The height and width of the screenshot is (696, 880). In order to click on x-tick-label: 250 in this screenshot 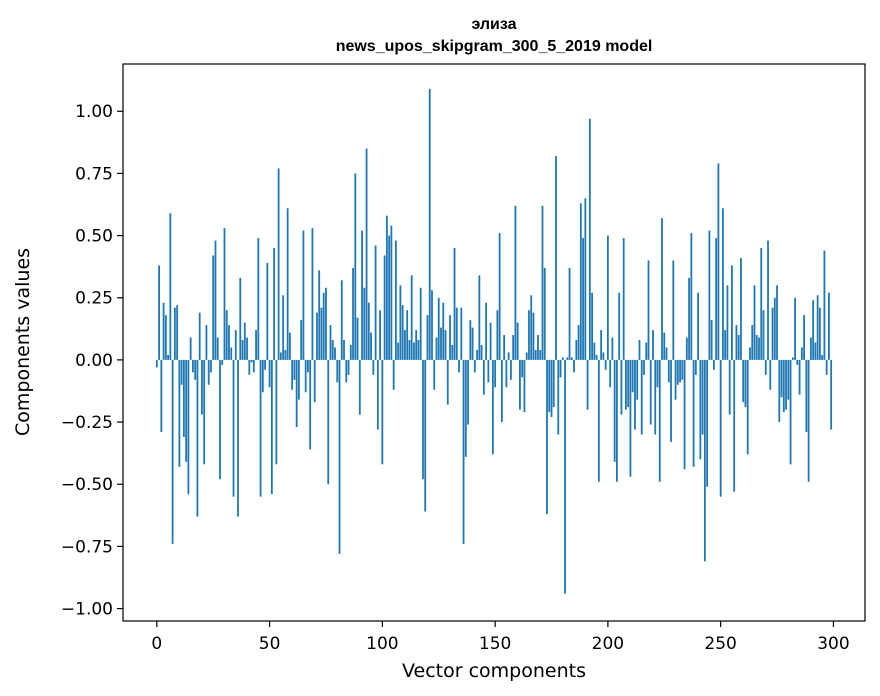, I will do `click(720, 644)`.